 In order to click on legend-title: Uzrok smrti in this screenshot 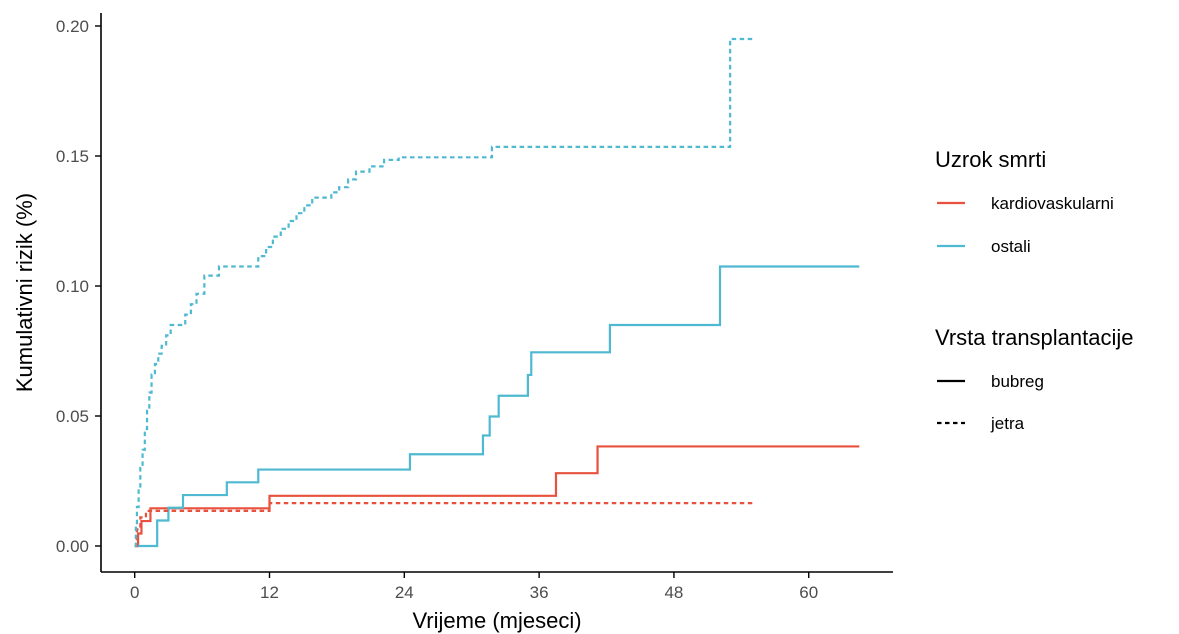, I will do `click(990, 159)`.